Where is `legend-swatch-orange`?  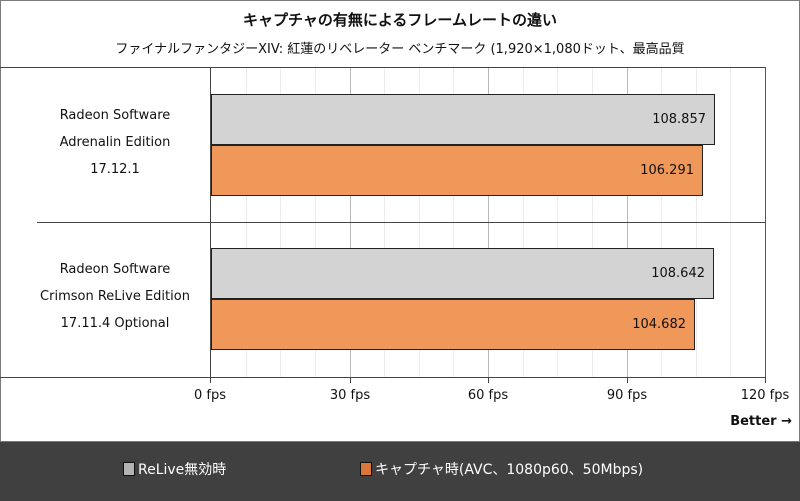 legend-swatch-orange is located at coordinates (366, 469).